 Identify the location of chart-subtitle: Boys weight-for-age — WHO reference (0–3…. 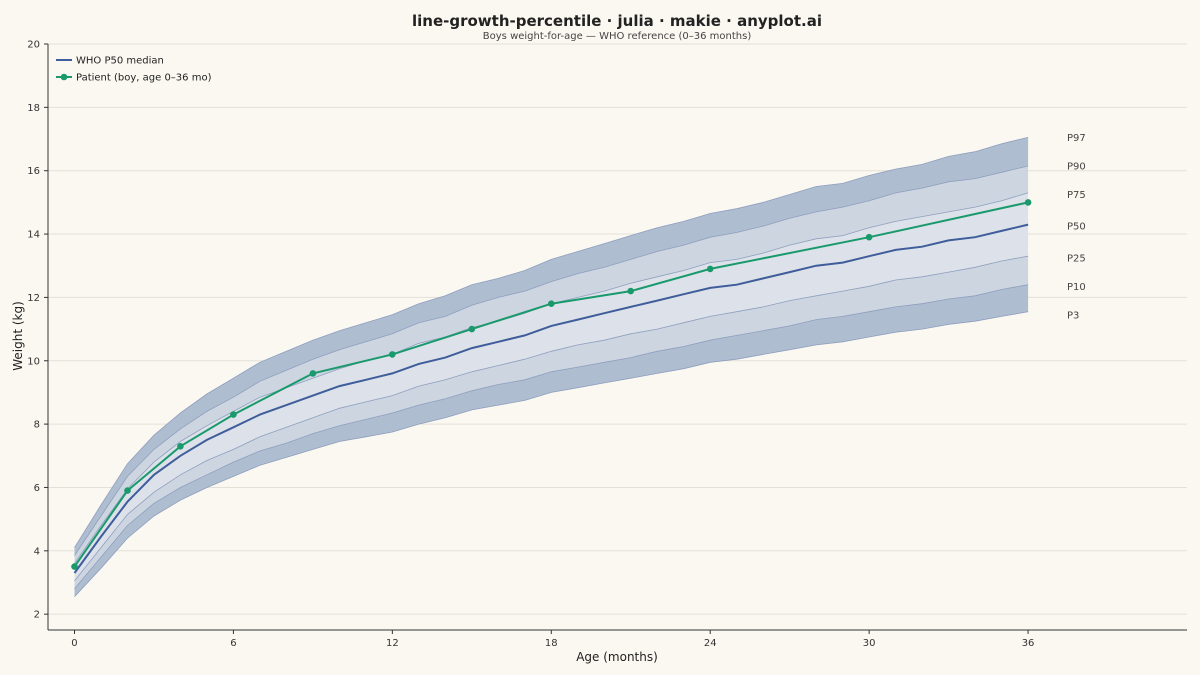
(617, 36).